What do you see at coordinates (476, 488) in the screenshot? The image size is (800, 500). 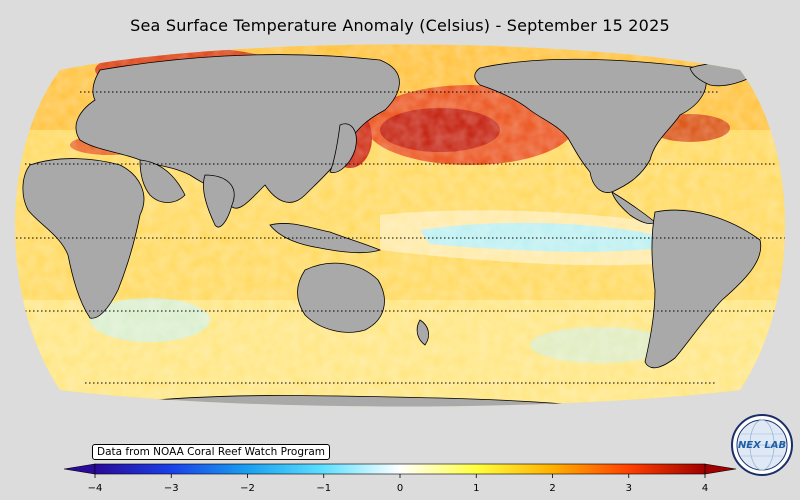 I see `colorbar-tick-label: 1` at bounding box center [476, 488].